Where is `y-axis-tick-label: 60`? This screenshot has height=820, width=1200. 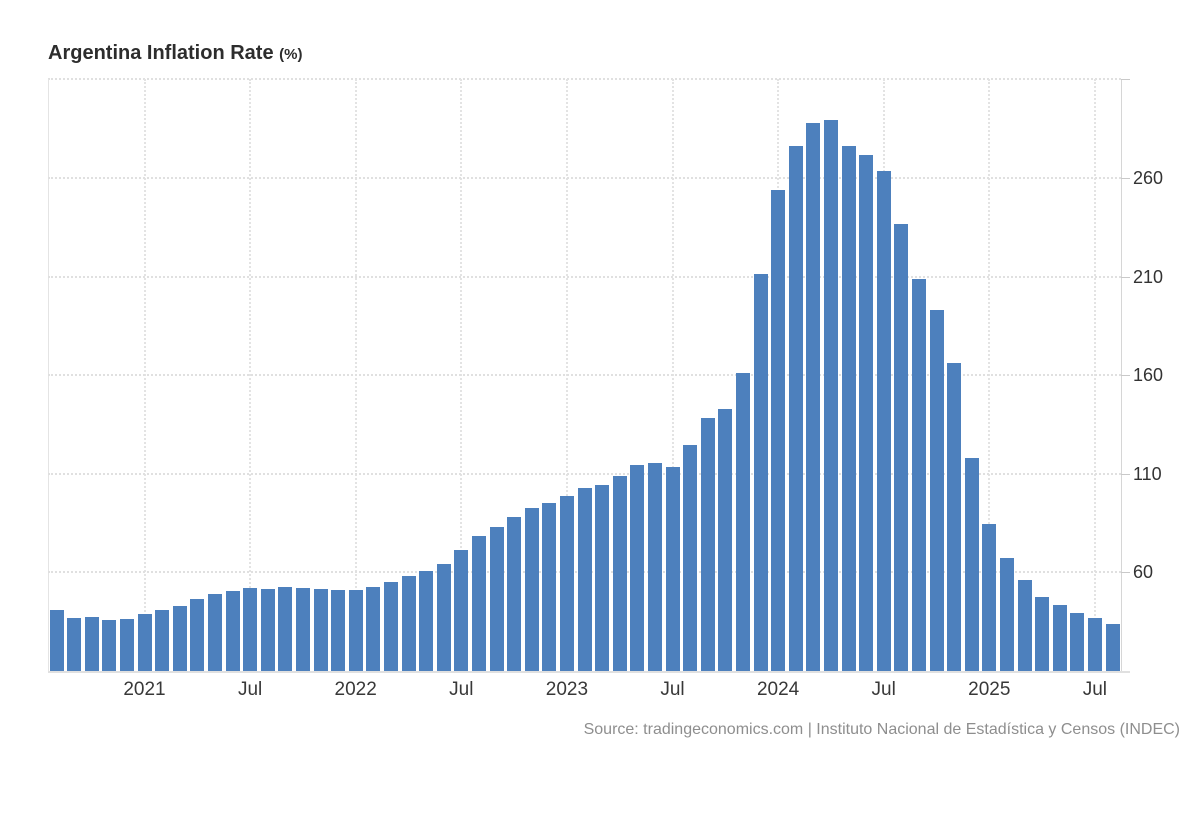
y-axis-tick-label: 60 is located at coordinates (1143, 572).